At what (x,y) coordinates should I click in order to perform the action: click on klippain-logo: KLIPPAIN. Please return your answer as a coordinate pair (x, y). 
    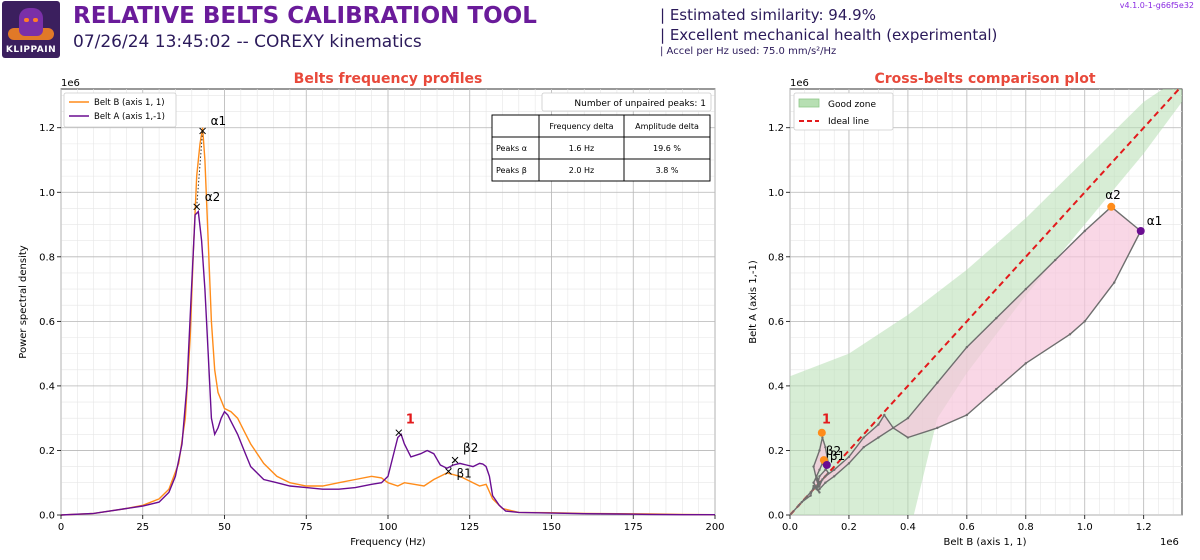
    Looking at the image, I should click on (31, 29).